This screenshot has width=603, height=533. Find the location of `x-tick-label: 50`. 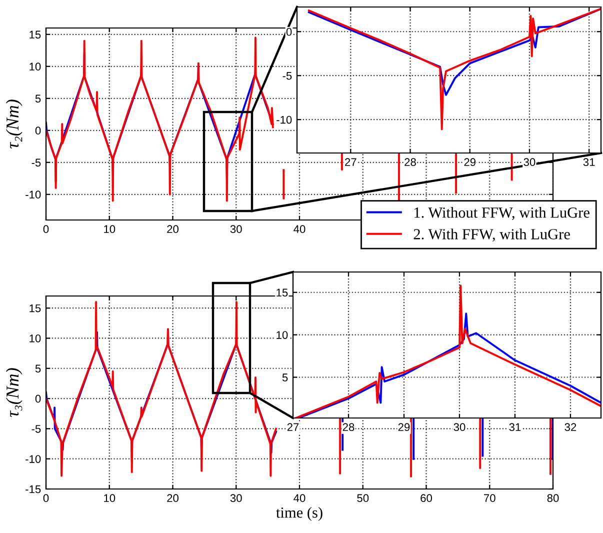

x-tick-label: 50 is located at coordinates (363, 498).